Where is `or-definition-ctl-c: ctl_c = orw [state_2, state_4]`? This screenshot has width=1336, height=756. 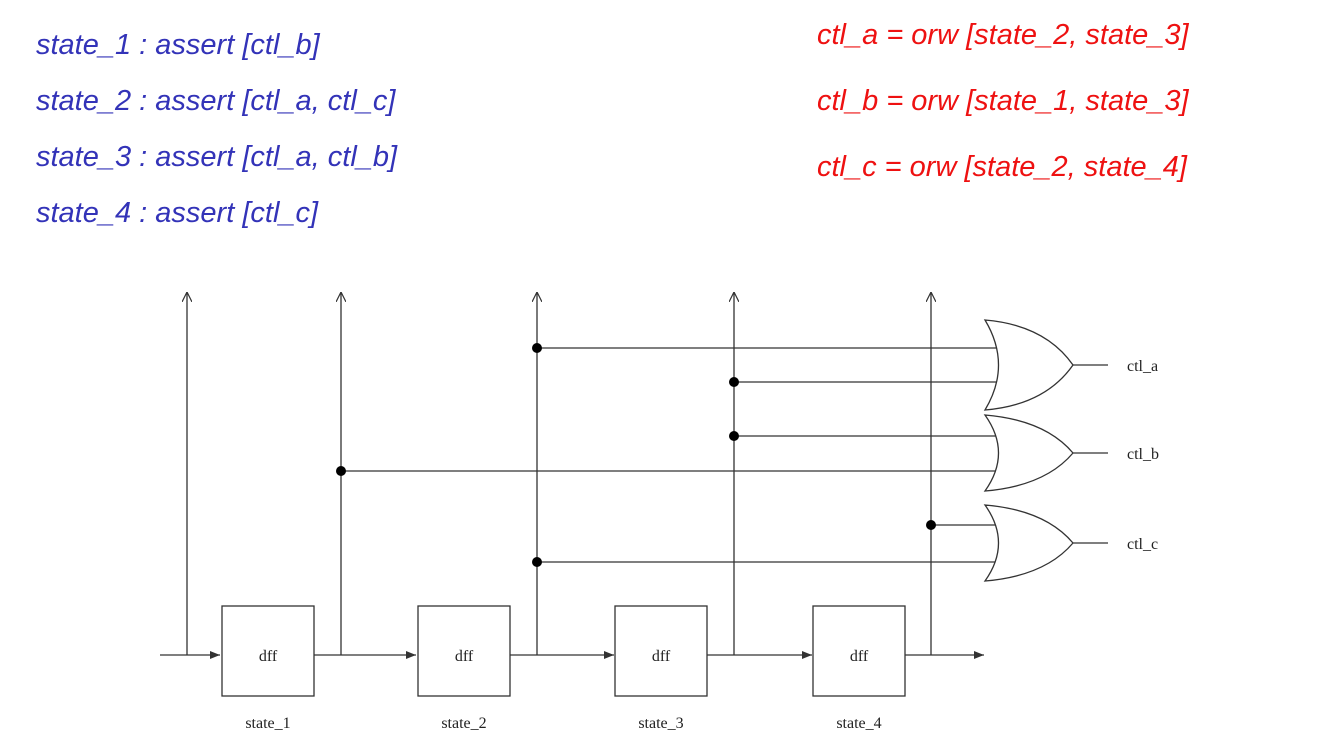 or-definition-ctl-c: ctl_c = orw [state_2, state_4] is located at coordinates (1002, 167).